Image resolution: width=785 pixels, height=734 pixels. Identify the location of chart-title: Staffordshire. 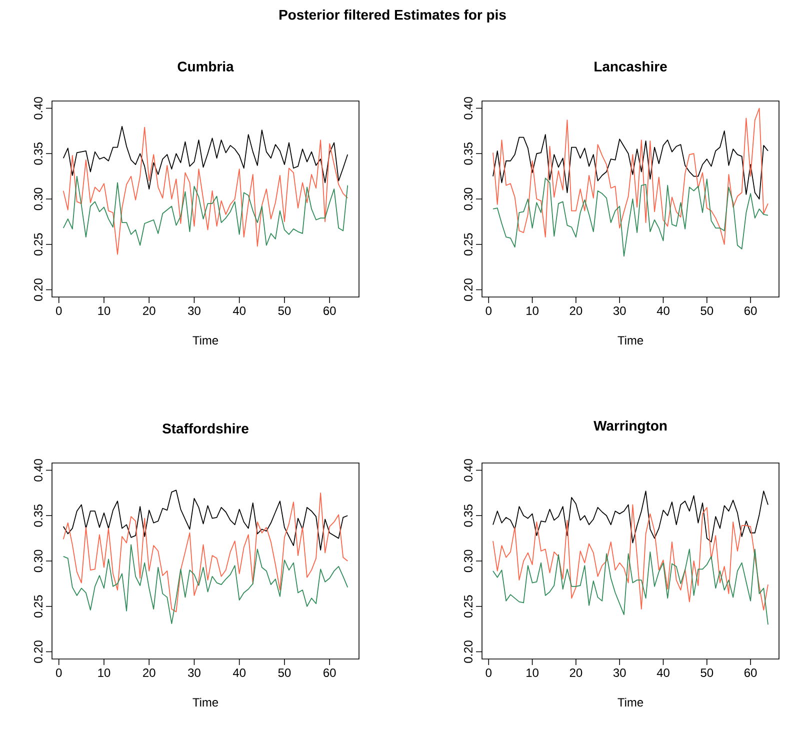
(205, 428).